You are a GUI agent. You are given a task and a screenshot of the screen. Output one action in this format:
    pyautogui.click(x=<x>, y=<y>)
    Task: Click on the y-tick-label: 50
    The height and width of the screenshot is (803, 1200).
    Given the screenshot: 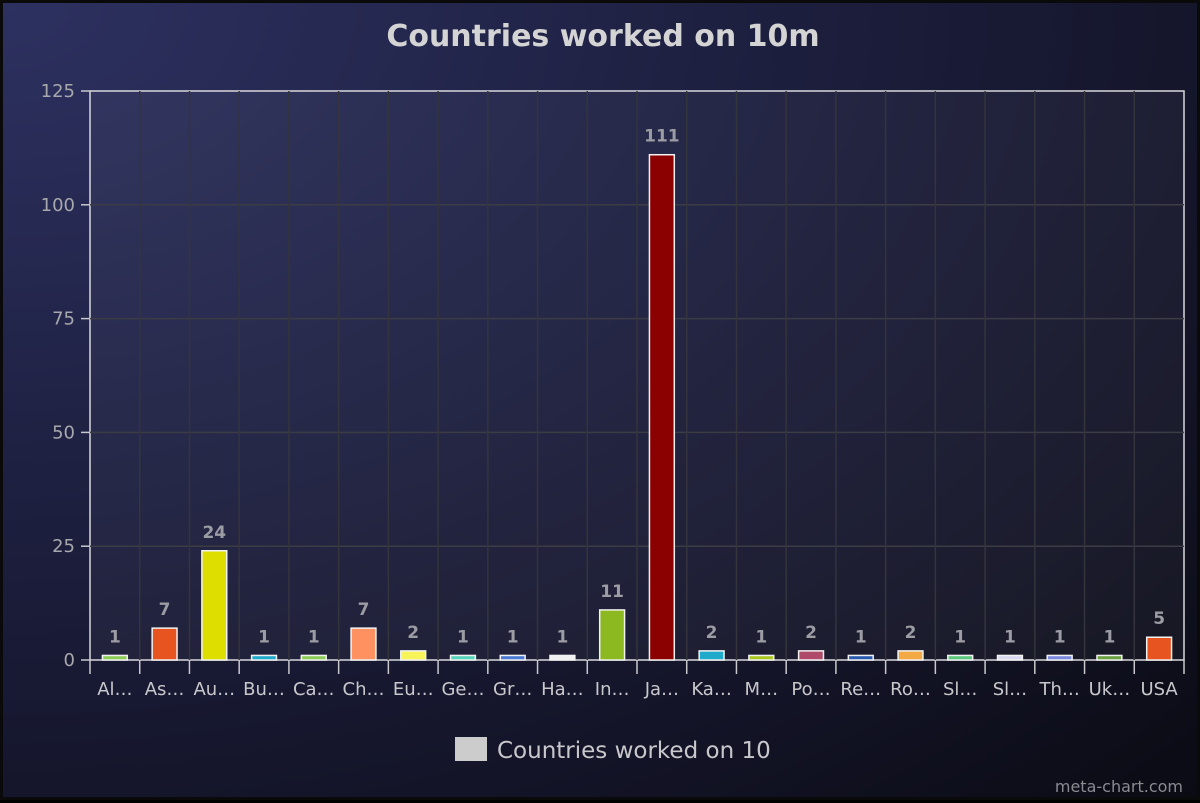 What is the action you would take?
    pyautogui.click(x=63, y=432)
    